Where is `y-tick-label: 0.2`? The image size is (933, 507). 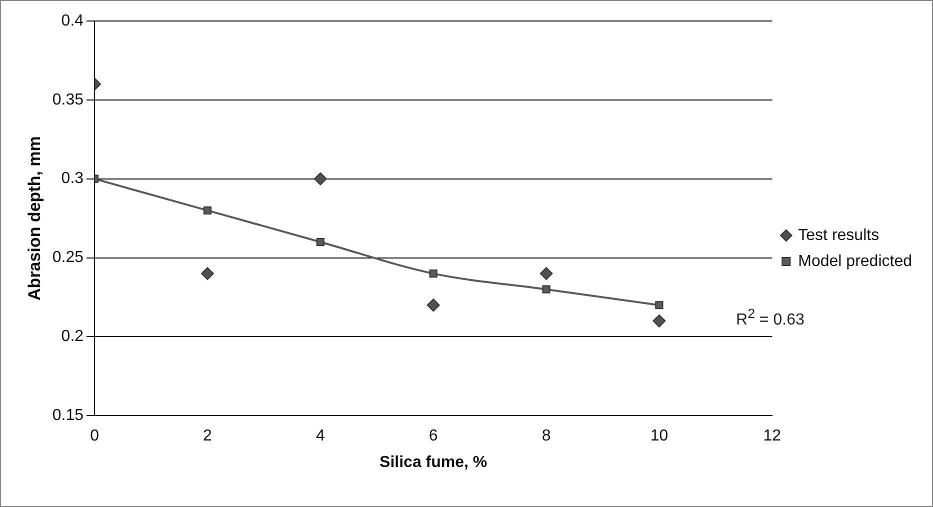 y-tick-label: 0.2 is located at coordinates (72, 337).